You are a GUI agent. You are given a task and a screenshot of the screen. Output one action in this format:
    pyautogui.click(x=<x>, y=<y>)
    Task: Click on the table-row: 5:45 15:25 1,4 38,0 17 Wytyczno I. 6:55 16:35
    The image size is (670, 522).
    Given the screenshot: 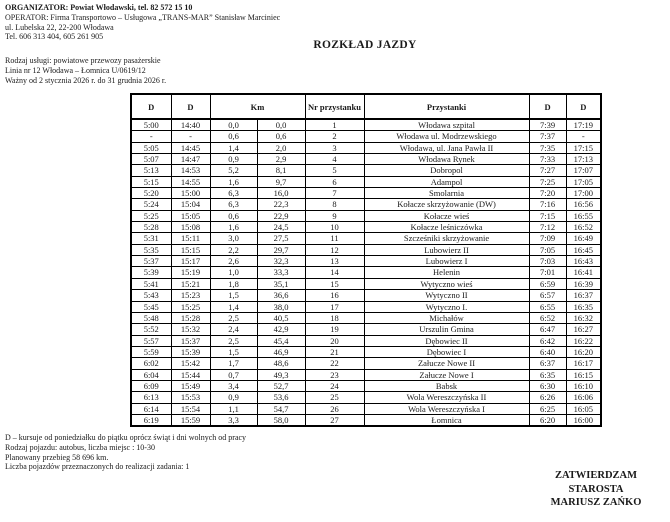 What is the action you would take?
    pyautogui.click(x=366, y=306)
    